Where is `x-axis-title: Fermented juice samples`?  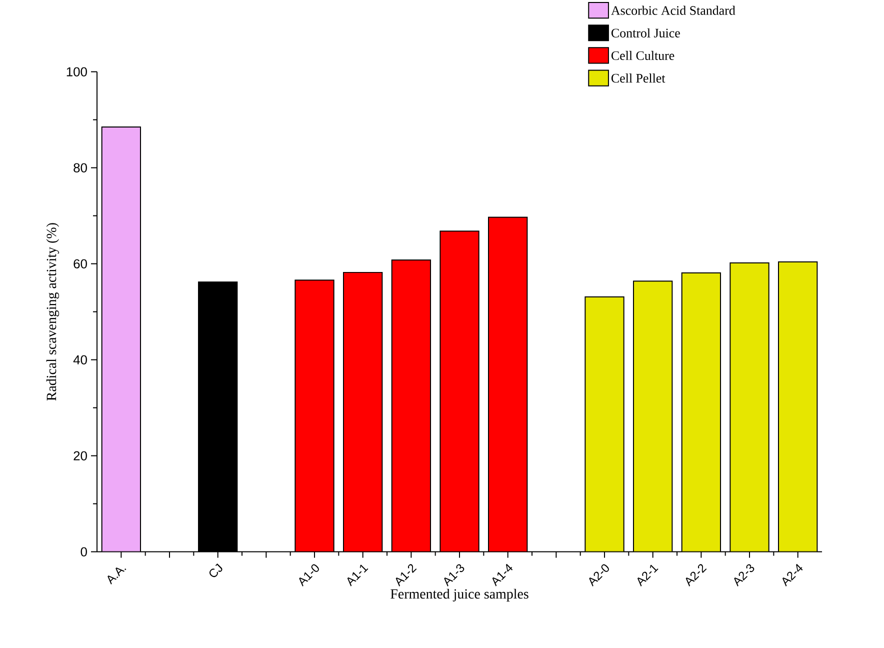
x-axis-title: Fermented juice samples is located at coordinates (459, 595).